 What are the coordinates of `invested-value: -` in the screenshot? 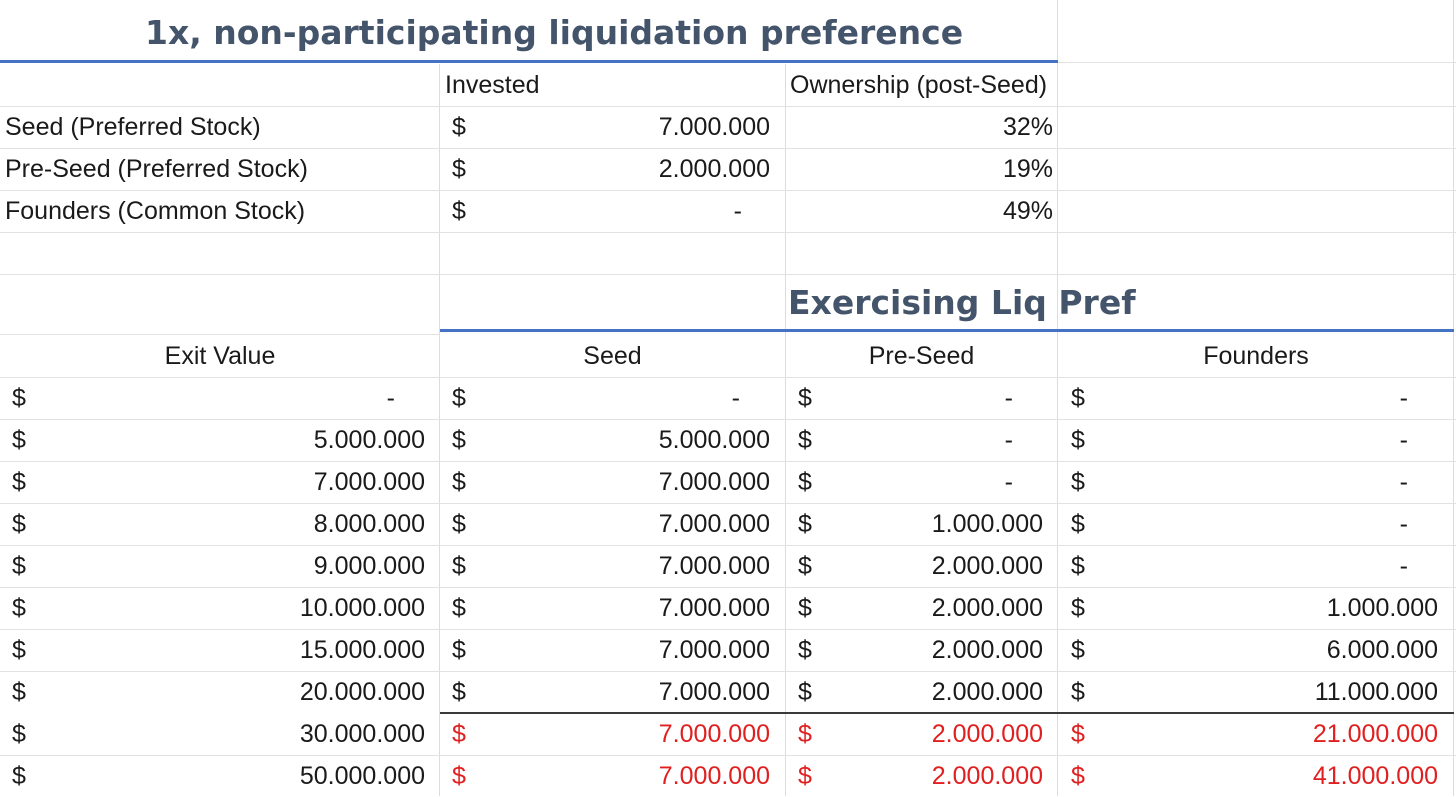 It's located at (737, 211).